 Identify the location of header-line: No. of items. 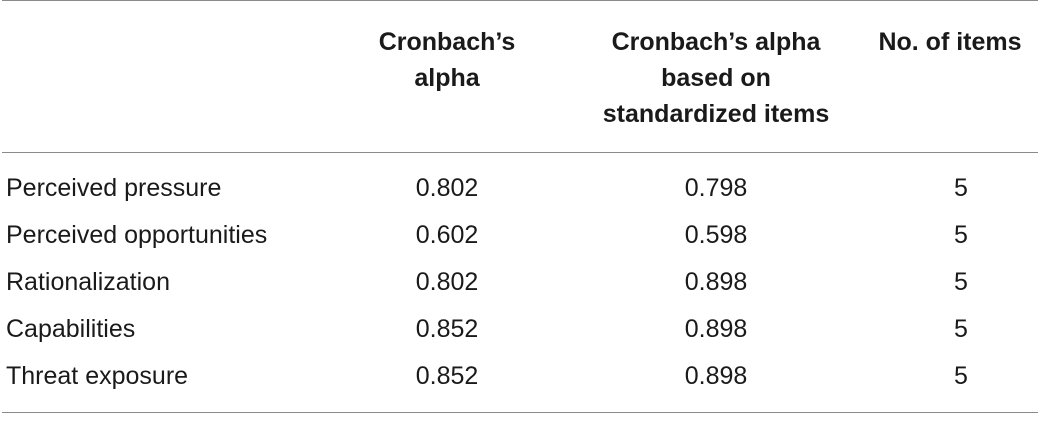
(950, 42).